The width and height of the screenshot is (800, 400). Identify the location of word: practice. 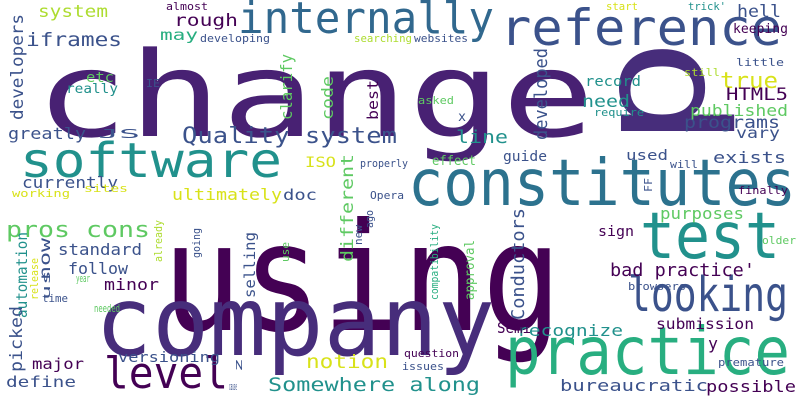
(647, 351).